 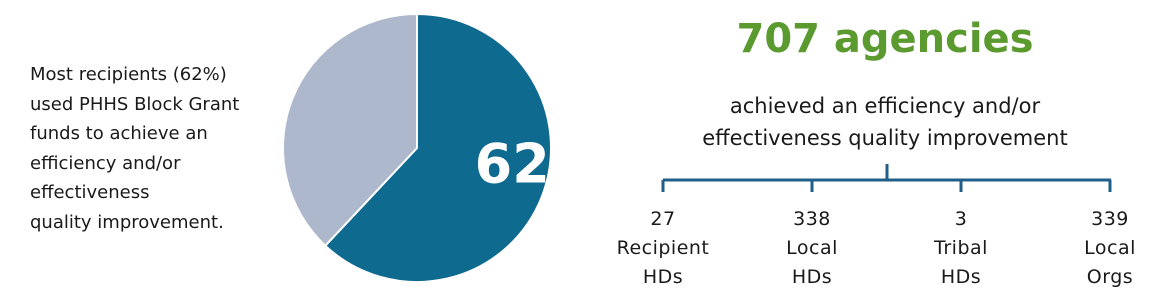 What do you see at coordinates (961, 219) in the screenshot?
I see `breakdown-value: 3` at bounding box center [961, 219].